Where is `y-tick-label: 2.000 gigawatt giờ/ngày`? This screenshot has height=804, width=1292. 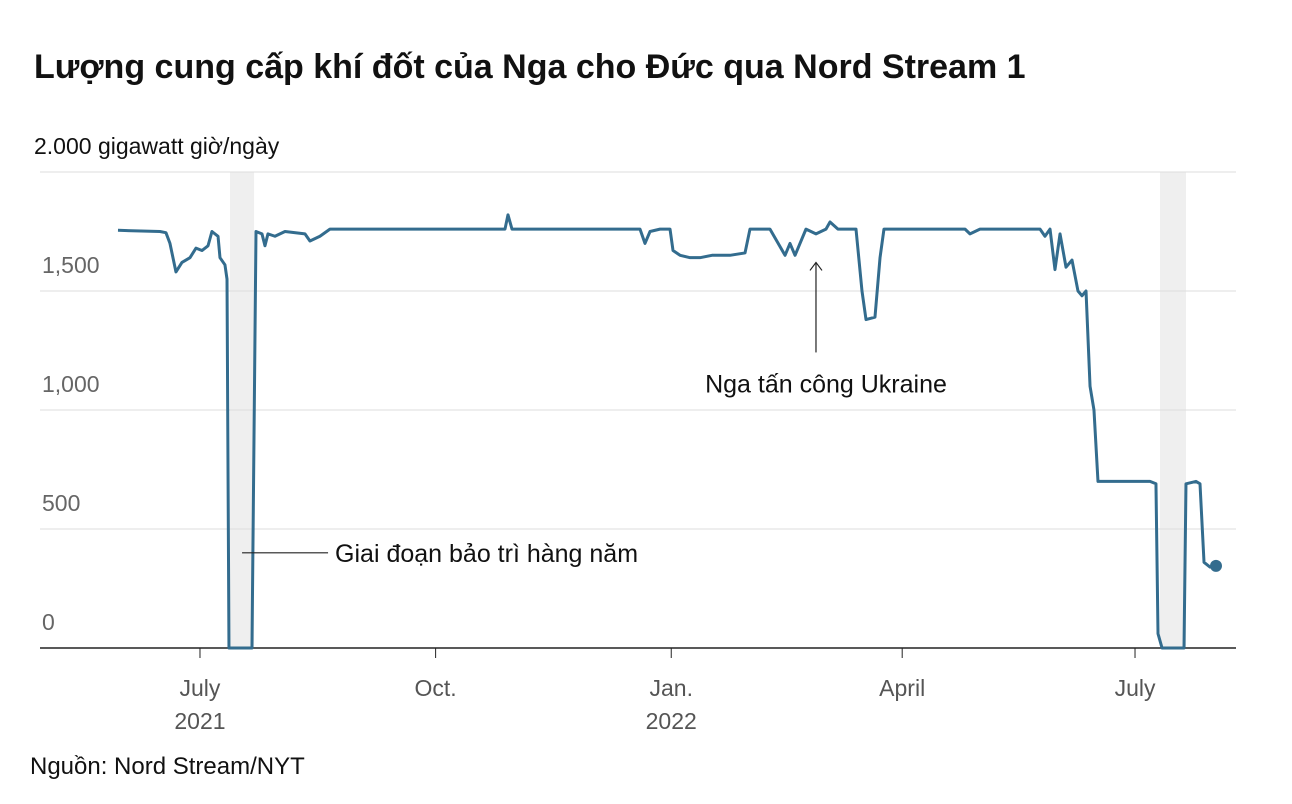
y-tick-label: 2.000 gigawatt giờ/ngày is located at coordinates (157, 146).